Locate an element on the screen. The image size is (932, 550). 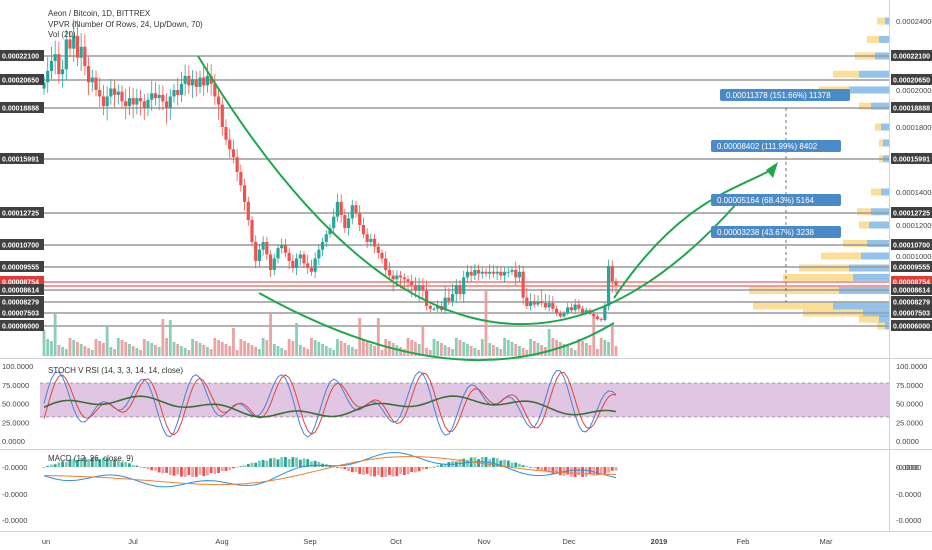
time-tick: Dec is located at coordinates (569, 541).